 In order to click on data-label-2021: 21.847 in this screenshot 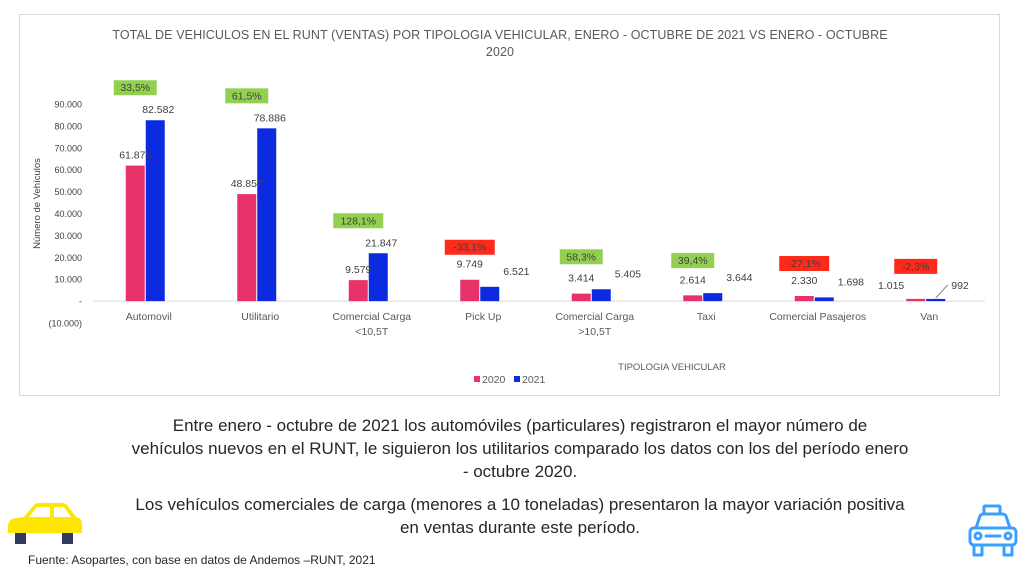, I will do `click(381, 243)`.